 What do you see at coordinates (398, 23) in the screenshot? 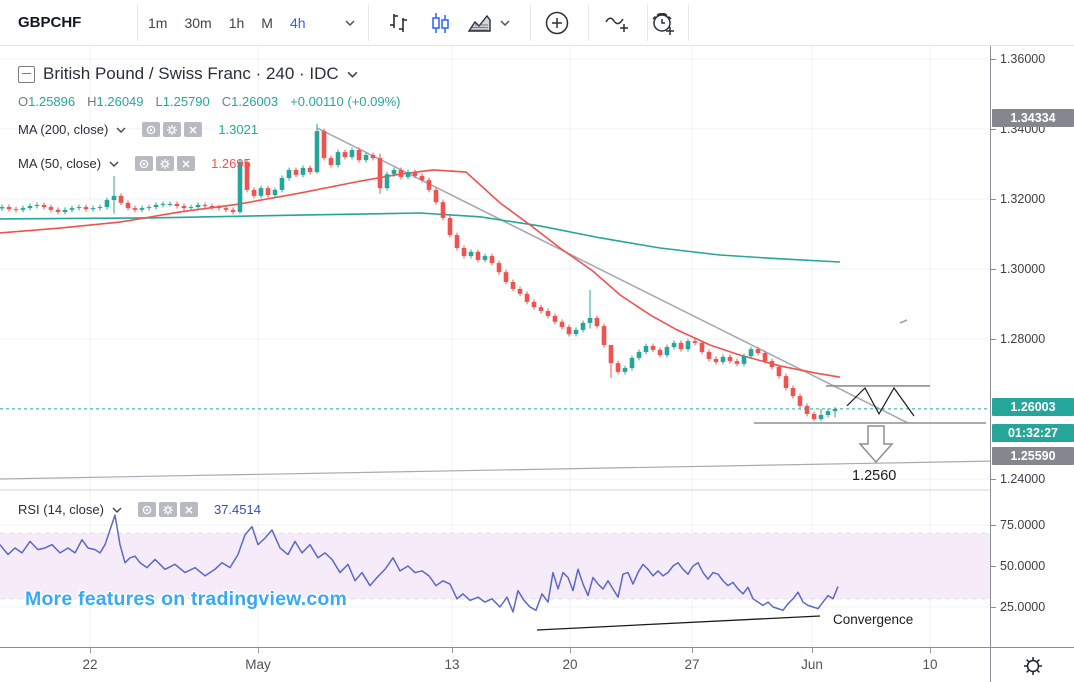
I see `bar-chart-icon` at bounding box center [398, 23].